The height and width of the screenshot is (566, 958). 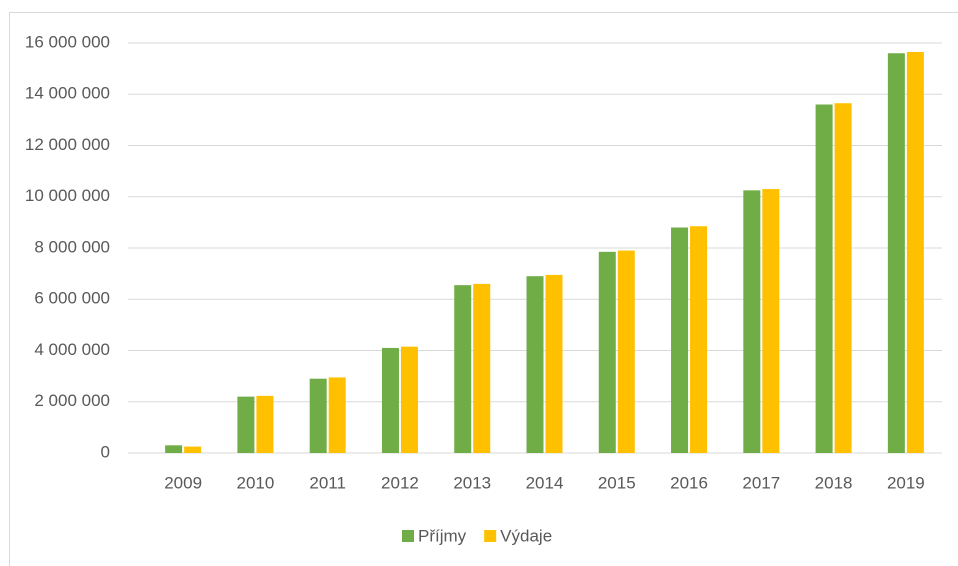 I want to click on x-tick-label: 2016, so click(x=689, y=482).